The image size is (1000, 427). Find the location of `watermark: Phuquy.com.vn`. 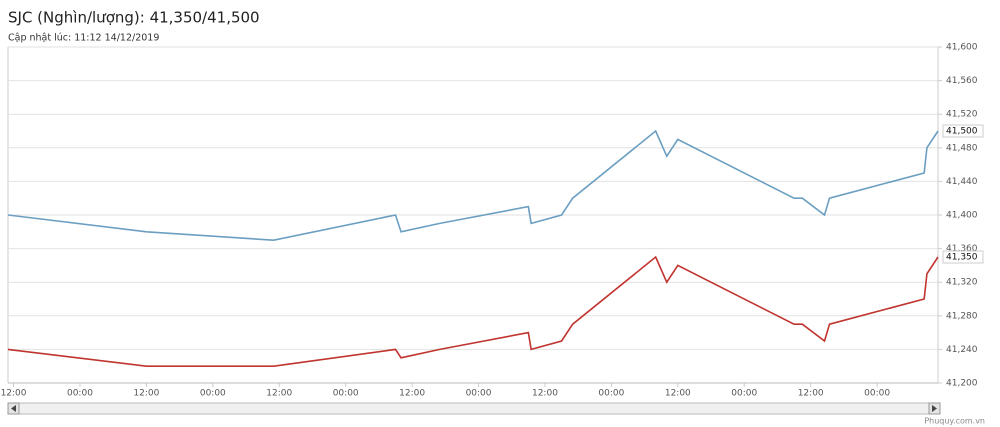

watermark: Phuquy.com.vn is located at coordinates (954, 421).